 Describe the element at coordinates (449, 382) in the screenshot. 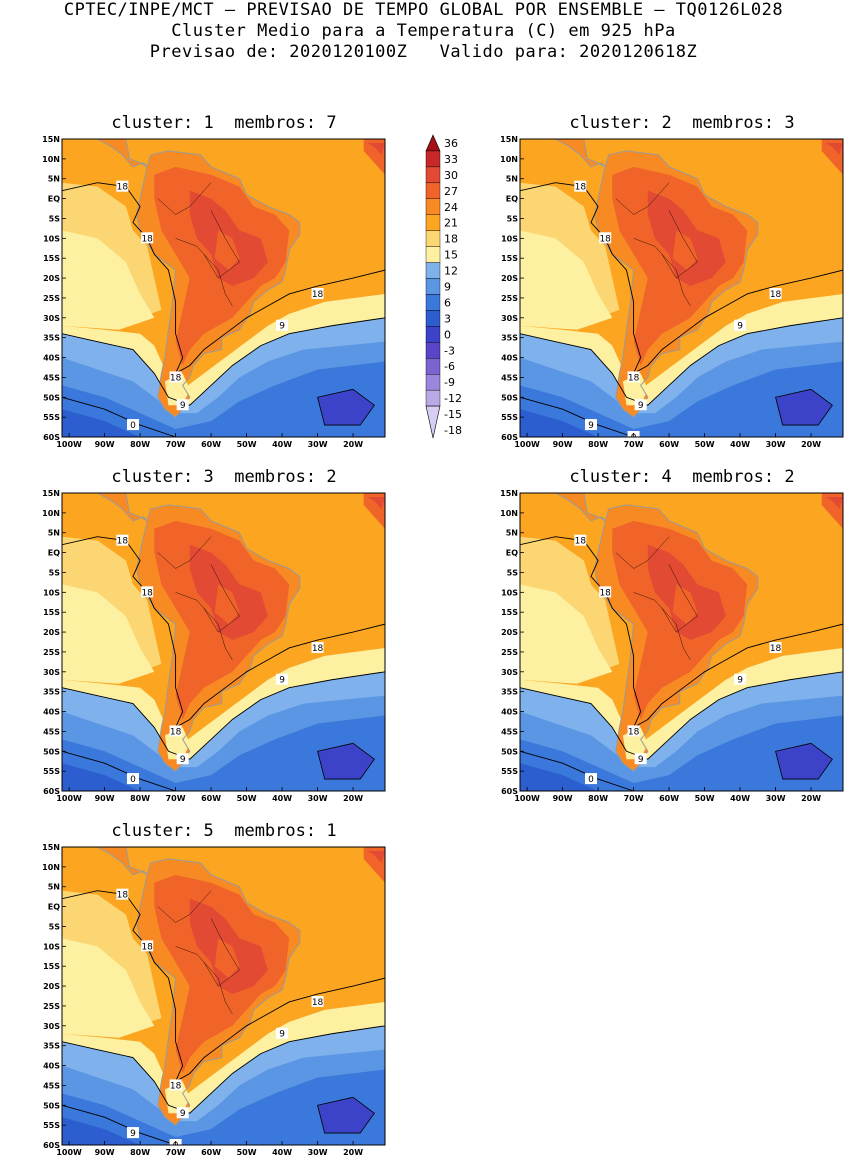

I see `colorbar-label: -9` at that location.